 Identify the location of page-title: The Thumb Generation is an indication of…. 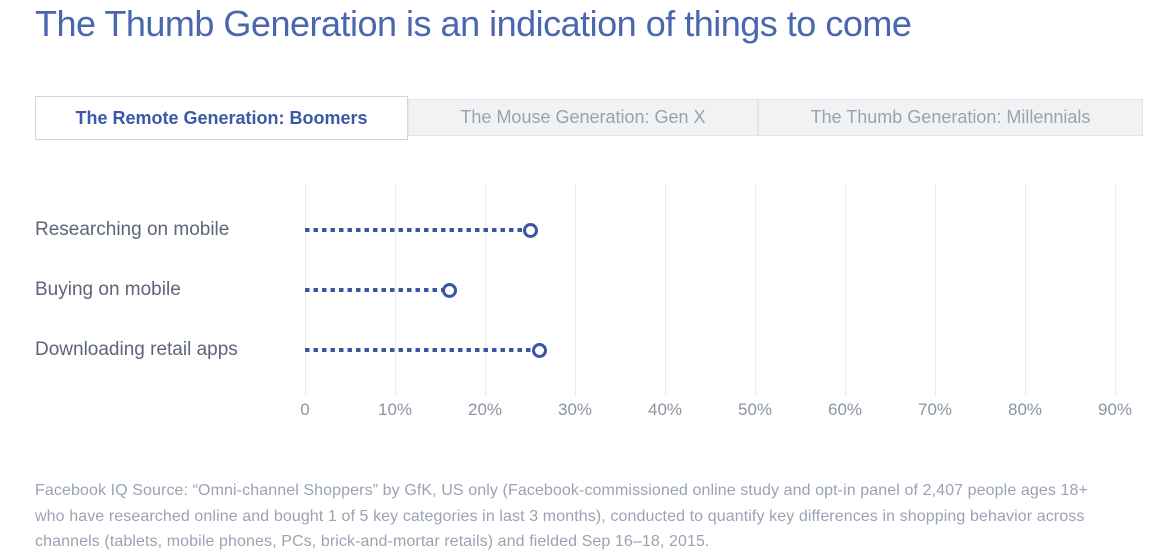
(473, 23).